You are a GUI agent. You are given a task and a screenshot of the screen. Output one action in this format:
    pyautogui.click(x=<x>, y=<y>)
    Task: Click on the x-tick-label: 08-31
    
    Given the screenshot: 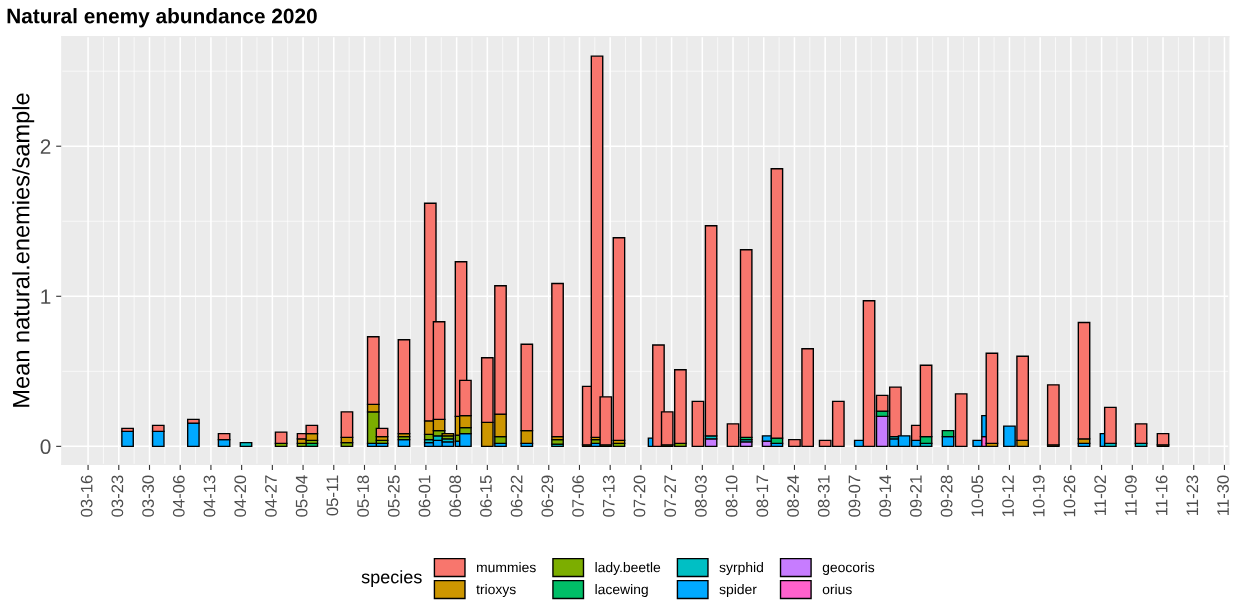 What is the action you would take?
    pyautogui.click(x=823, y=496)
    